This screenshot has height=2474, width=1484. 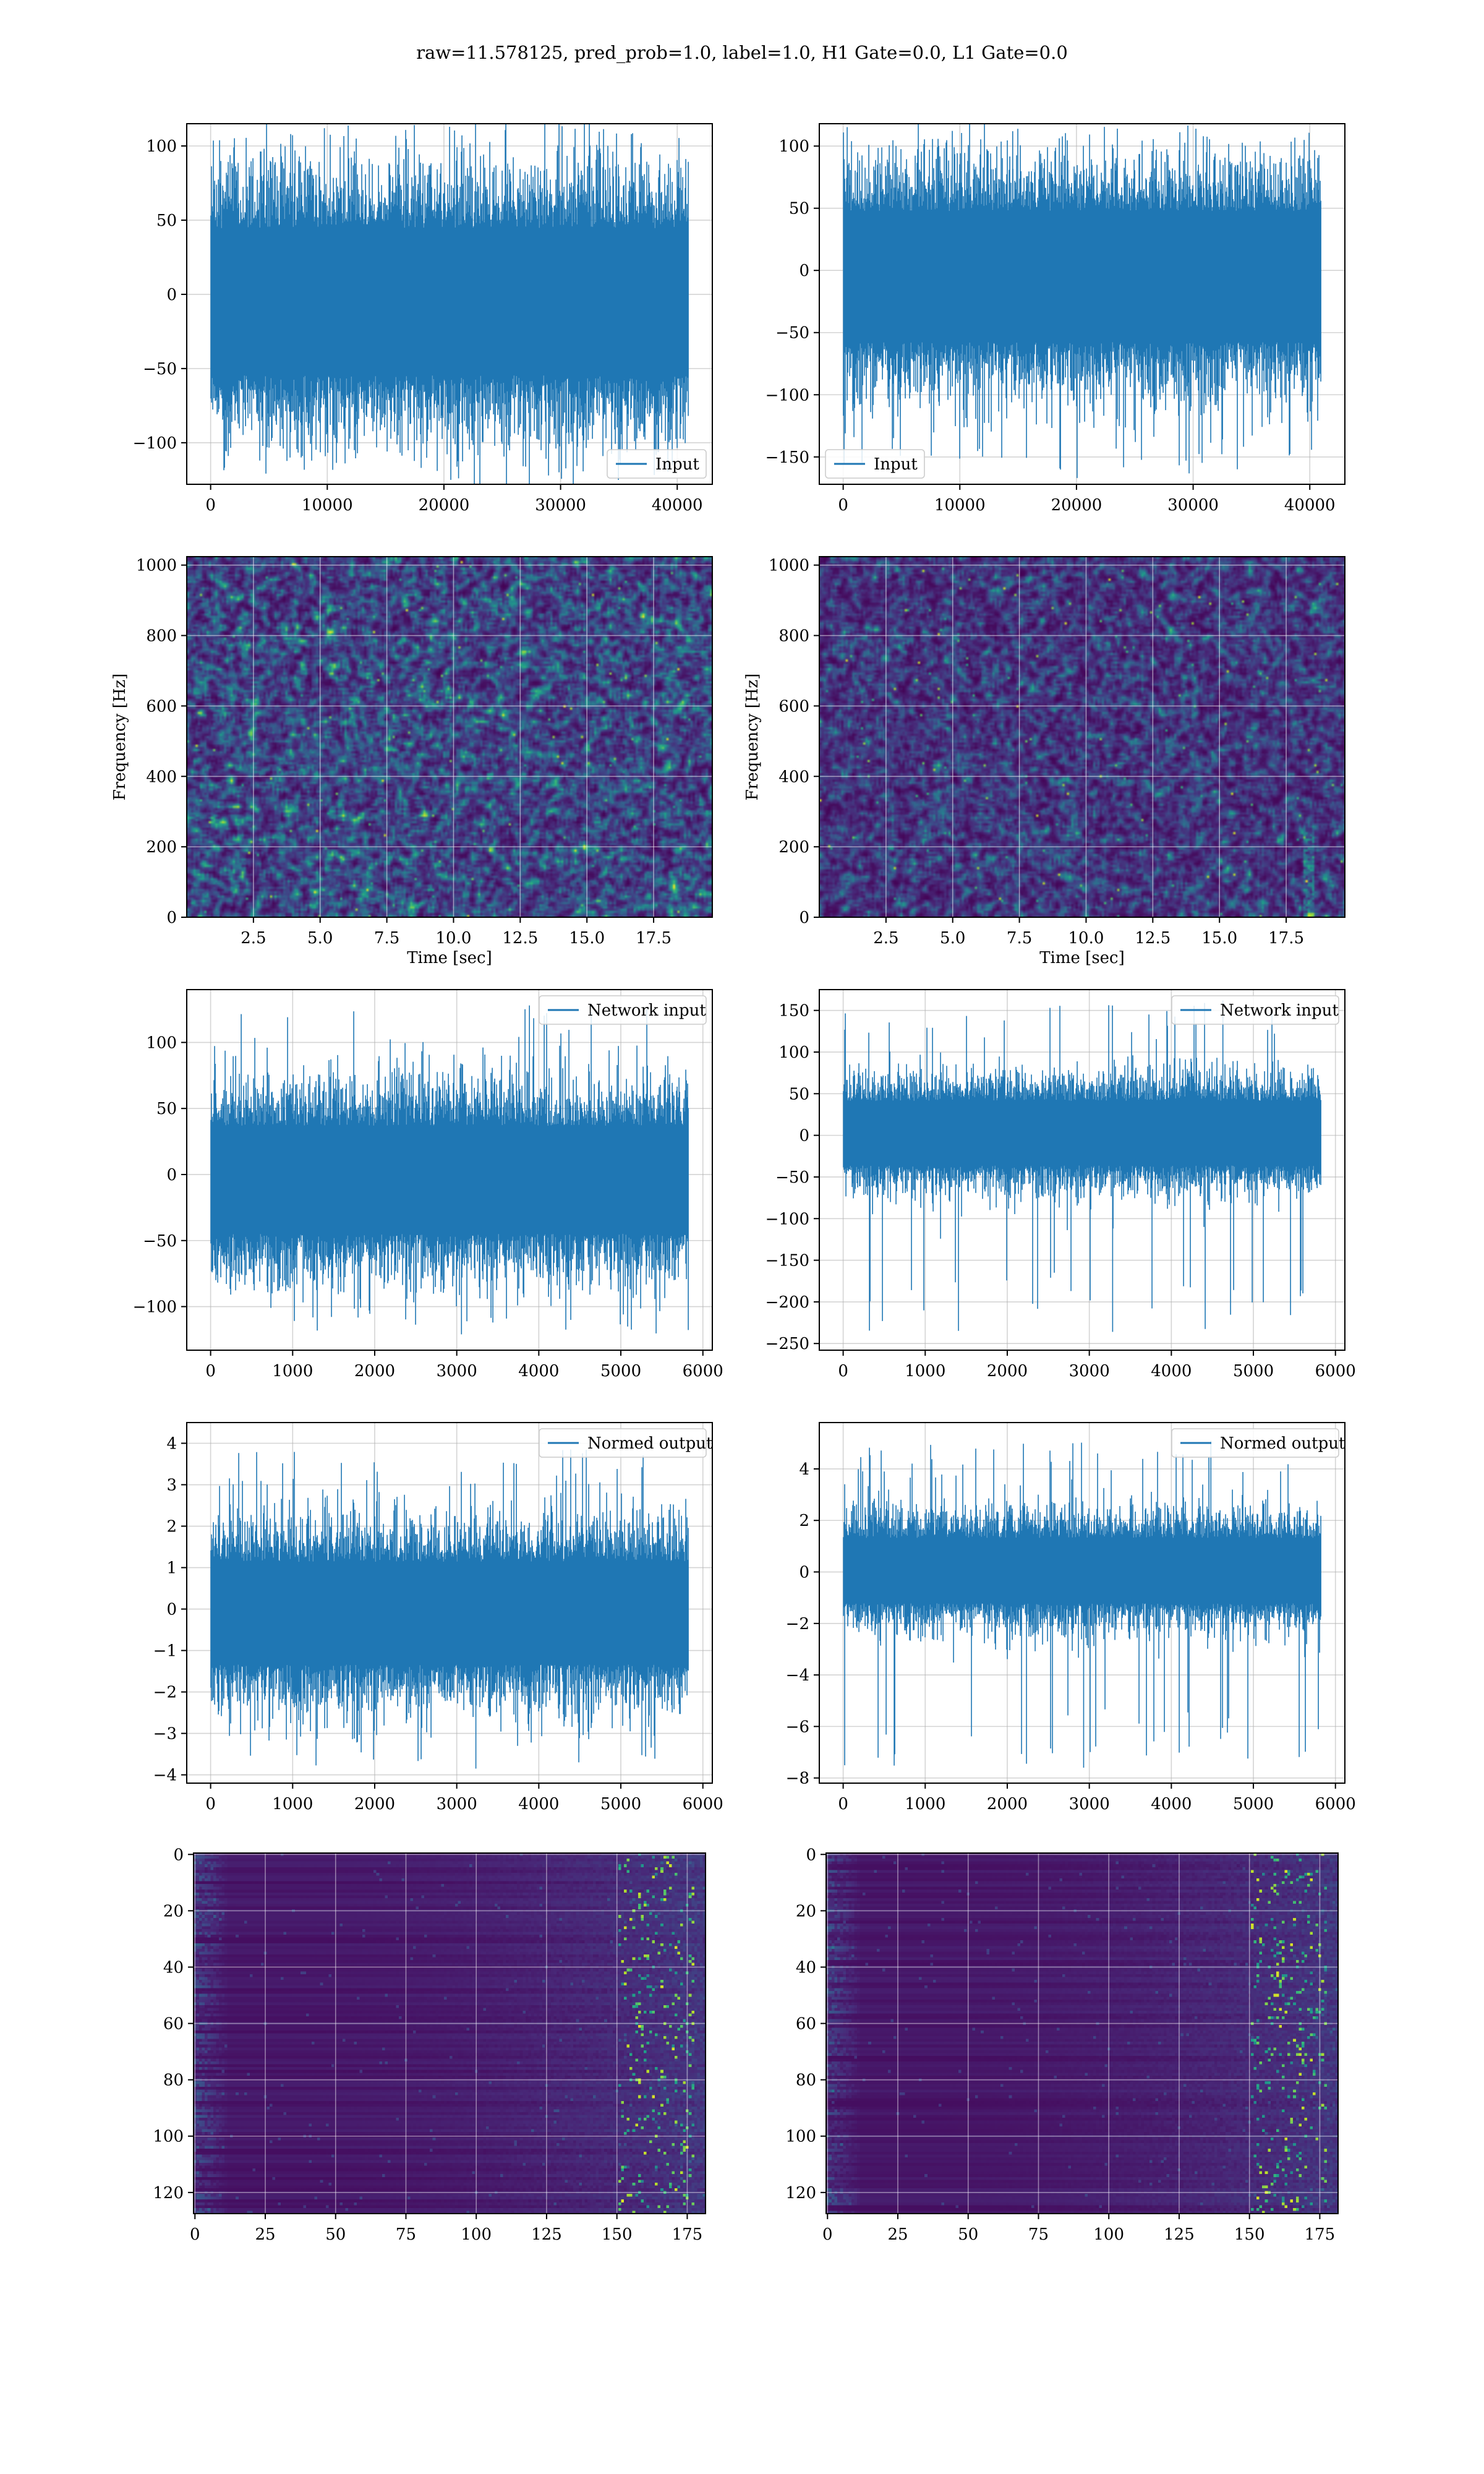 What do you see at coordinates (875, 464) in the screenshot?
I see `r0c1-legend-box` at bounding box center [875, 464].